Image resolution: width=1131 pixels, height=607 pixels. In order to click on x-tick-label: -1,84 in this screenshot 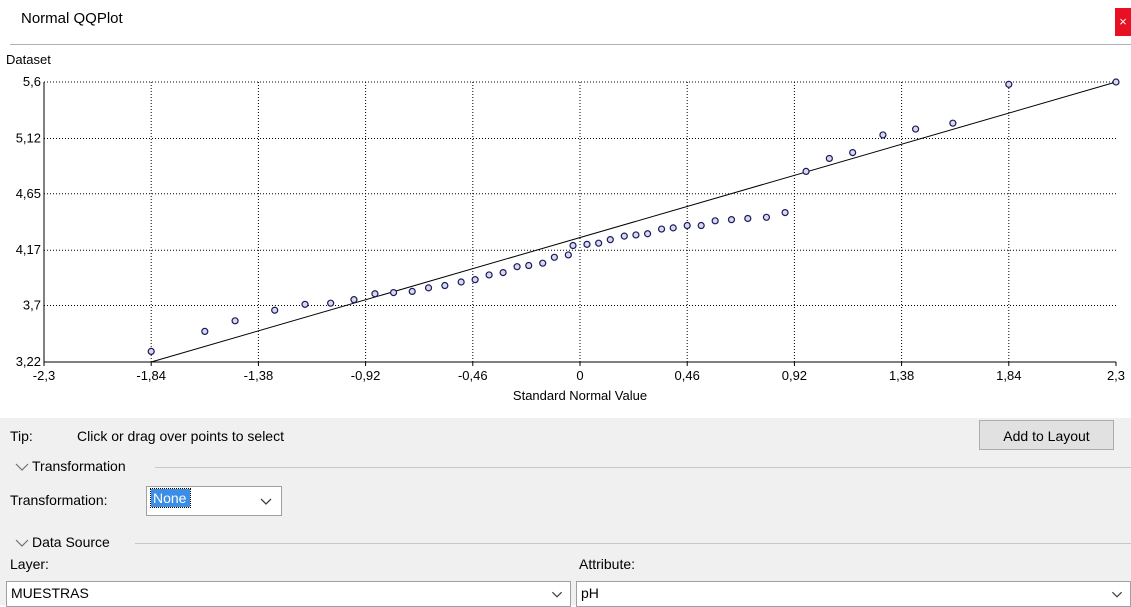, I will do `click(151, 375)`.